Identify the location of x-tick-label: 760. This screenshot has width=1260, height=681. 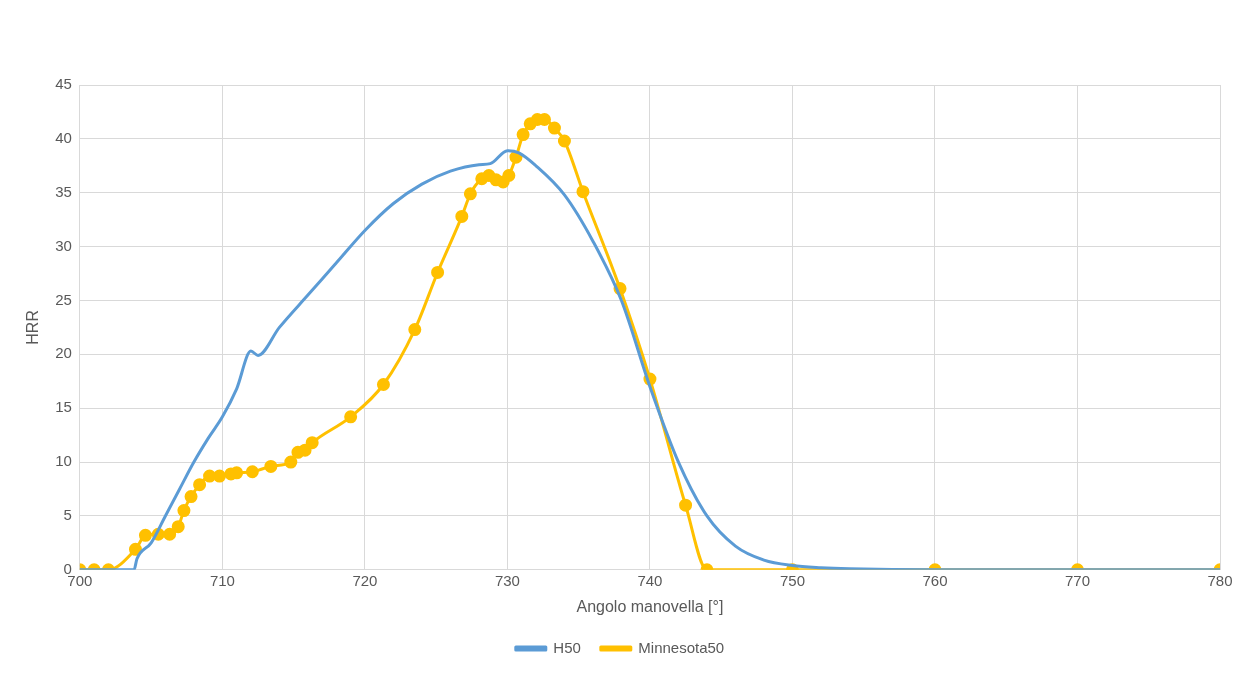
(935, 580).